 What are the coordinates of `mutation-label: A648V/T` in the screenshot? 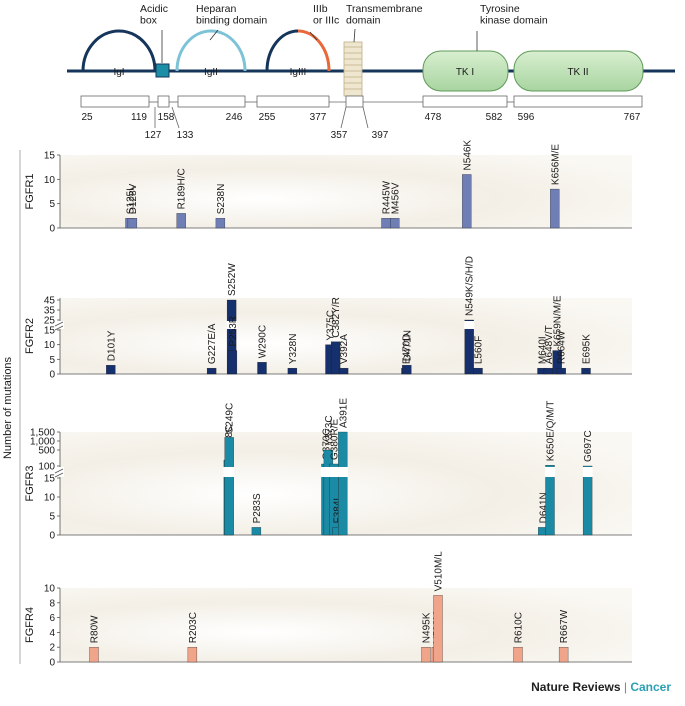 It's located at (549, 344).